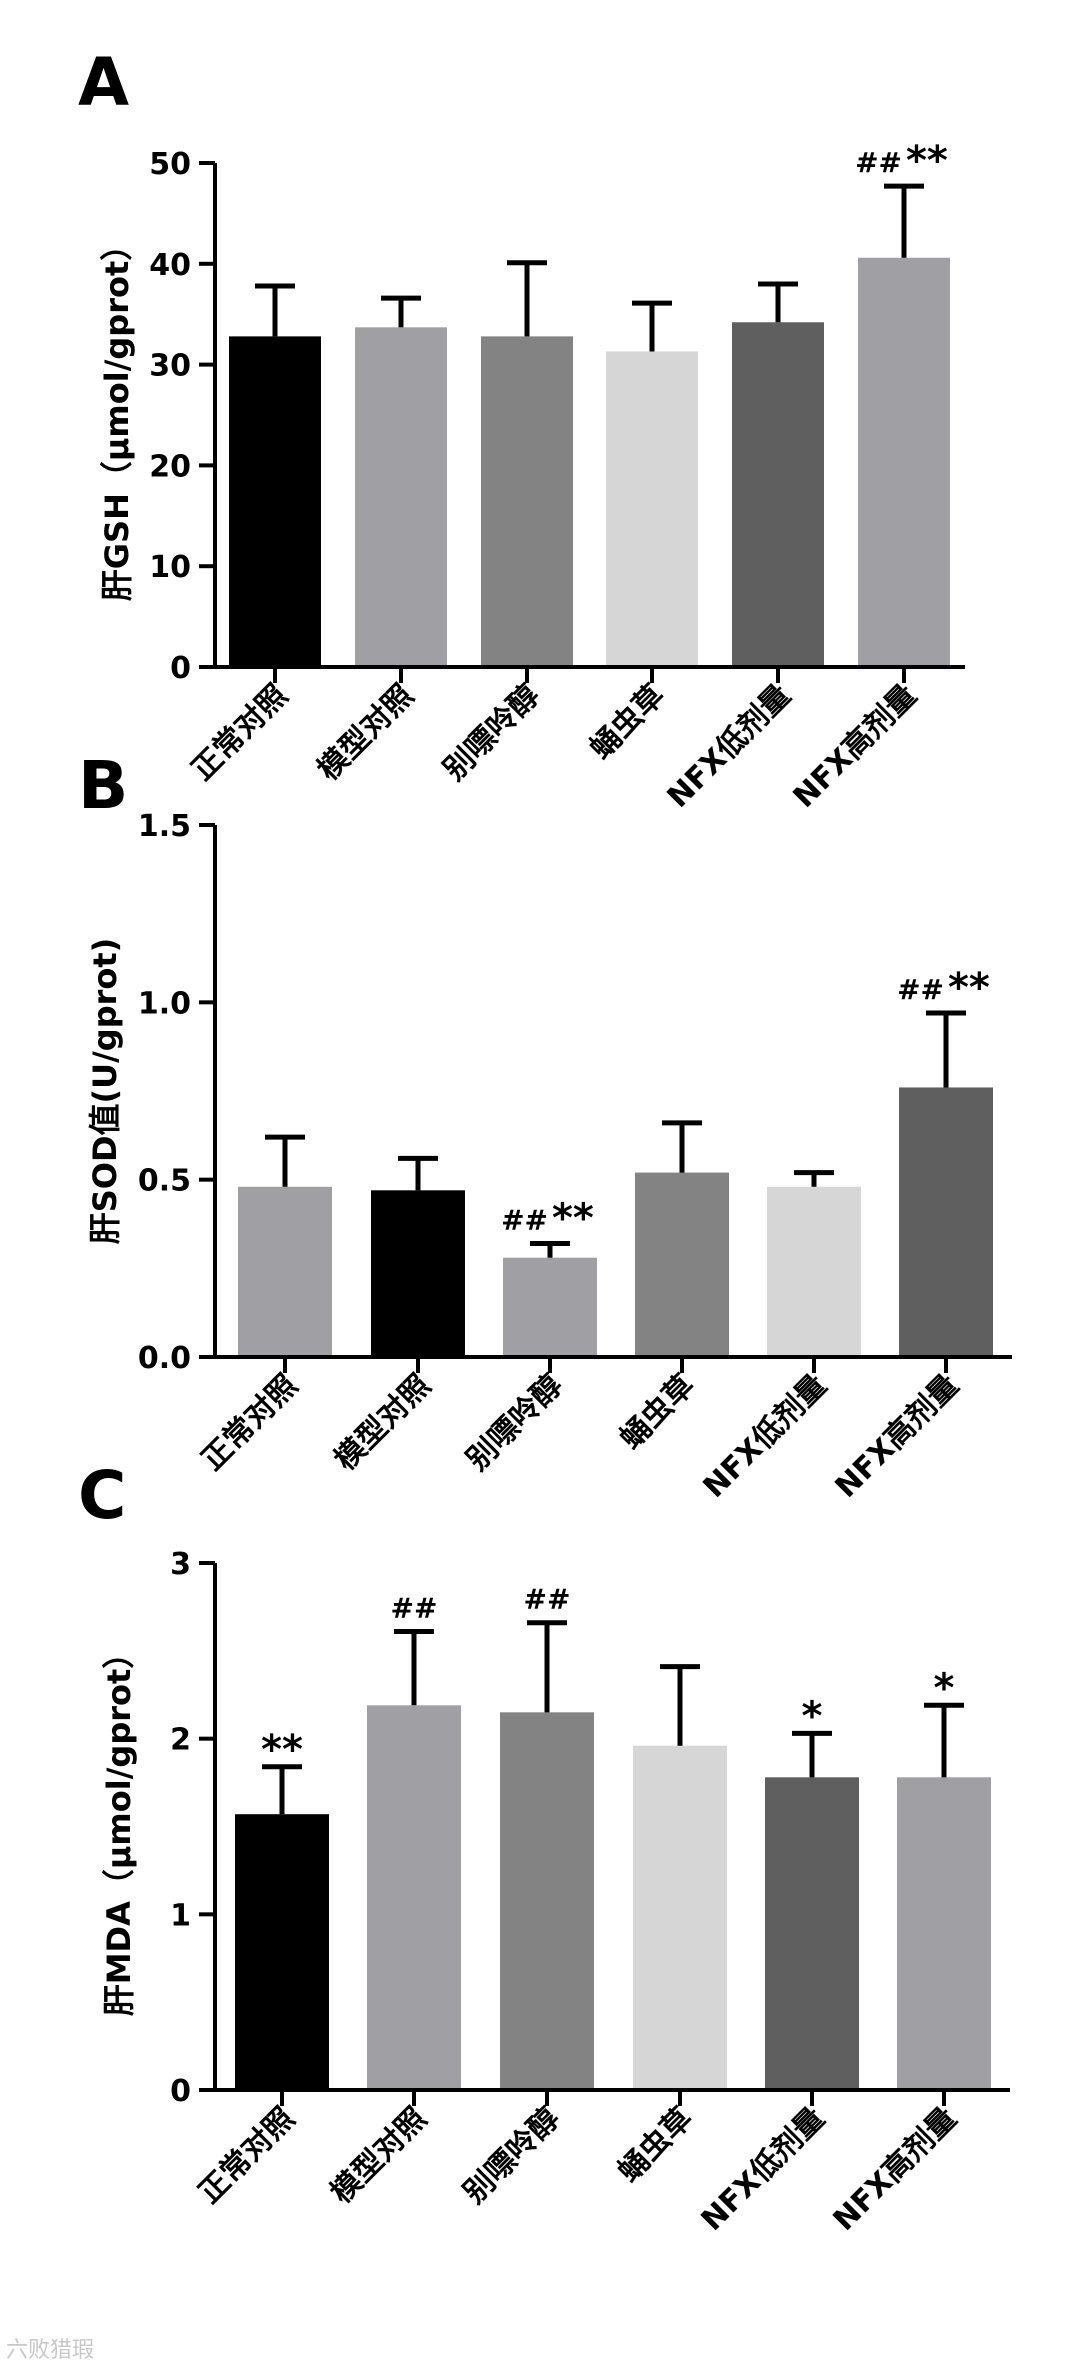 The height and width of the screenshot is (2372, 1080). What do you see at coordinates (180, 1915) in the screenshot?
I see `y-tick-label: 1` at bounding box center [180, 1915].